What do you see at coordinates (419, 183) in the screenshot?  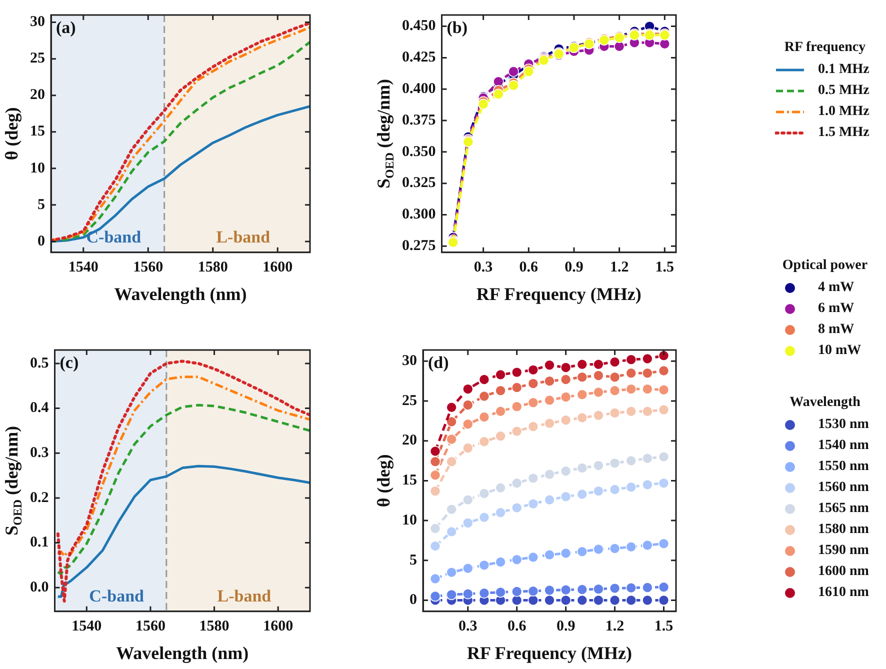 I see `y-tick-label: 0.325` at bounding box center [419, 183].